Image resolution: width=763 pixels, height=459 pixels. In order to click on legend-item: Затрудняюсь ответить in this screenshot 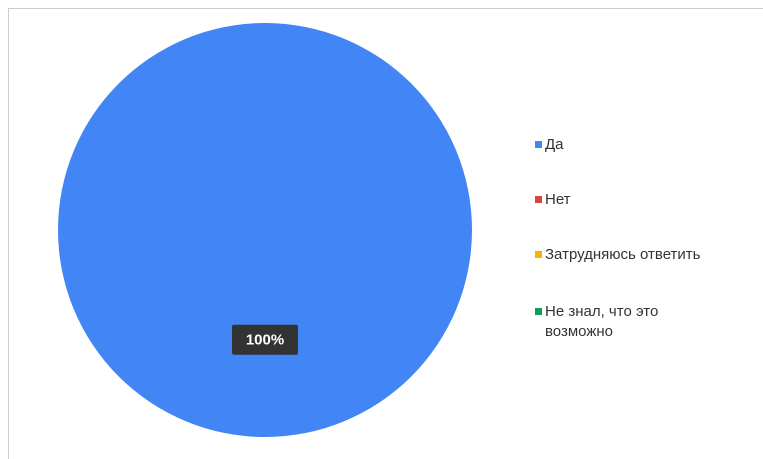, I will do `click(649, 255)`.